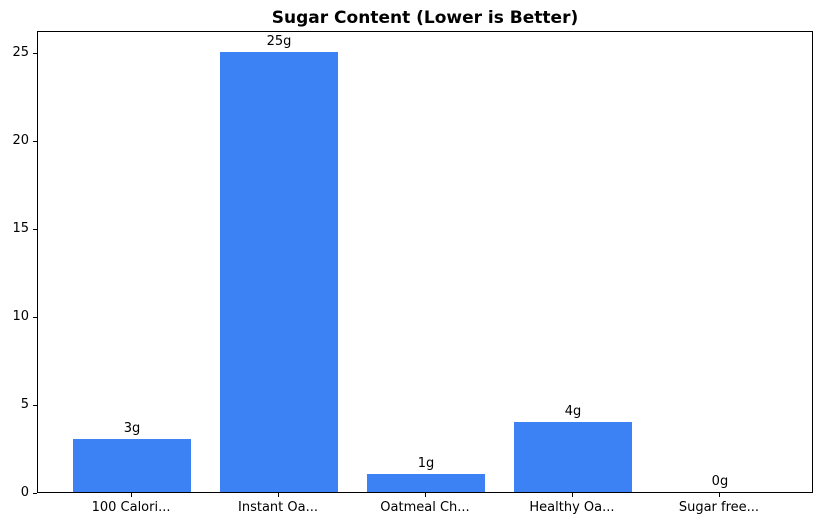  Describe the element at coordinates (20, 140) in the screenshot. I see `y-tick-label: 20` at that location.